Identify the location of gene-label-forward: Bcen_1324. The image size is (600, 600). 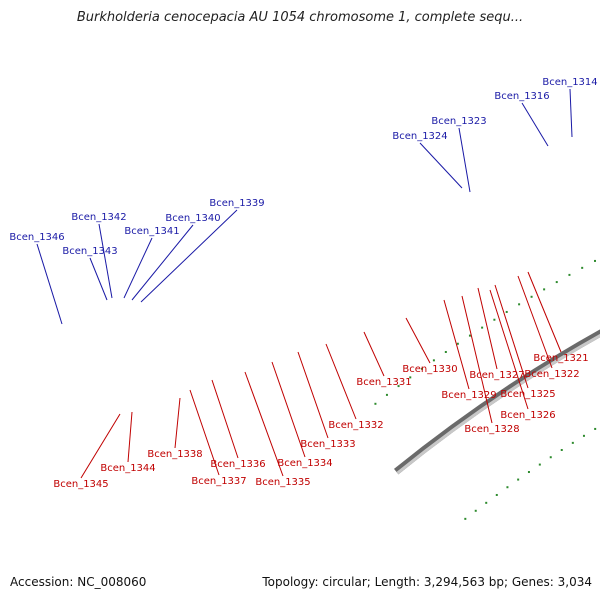
(419, 136).